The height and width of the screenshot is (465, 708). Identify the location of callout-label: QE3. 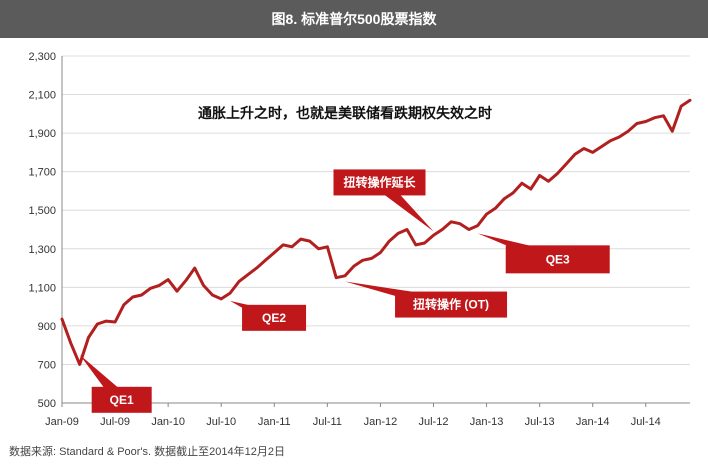
(558, 259).